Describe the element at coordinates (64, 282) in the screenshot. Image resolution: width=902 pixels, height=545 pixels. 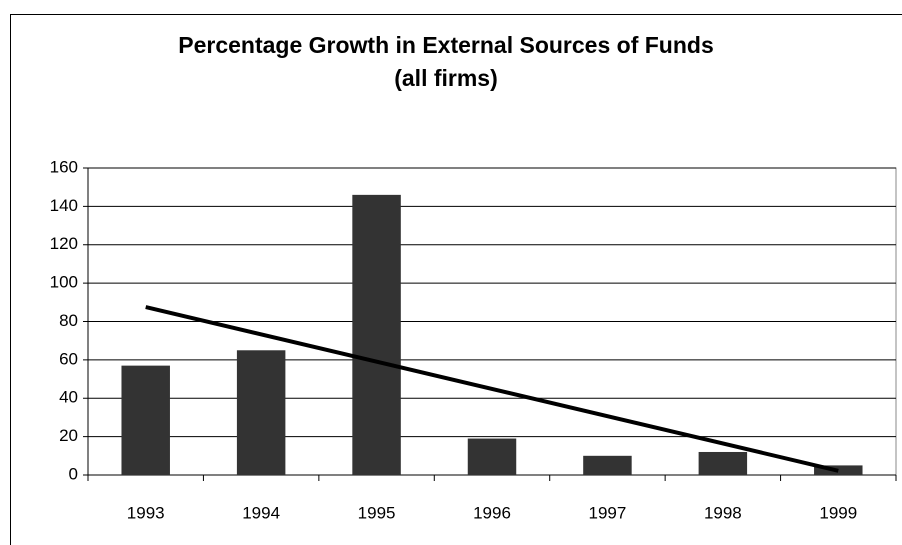
I see `y-tick-label: 100` at that location.